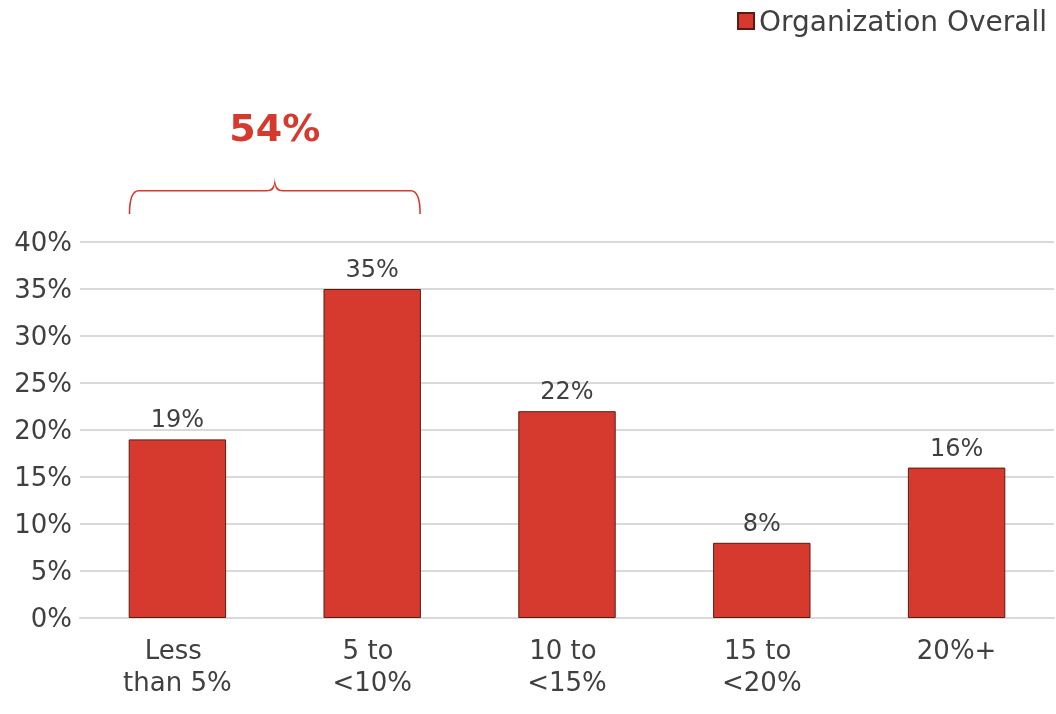  Describe the element at coordinates (43, 336) in the screenshot. I see `y-tick-label: 30%` at that location.